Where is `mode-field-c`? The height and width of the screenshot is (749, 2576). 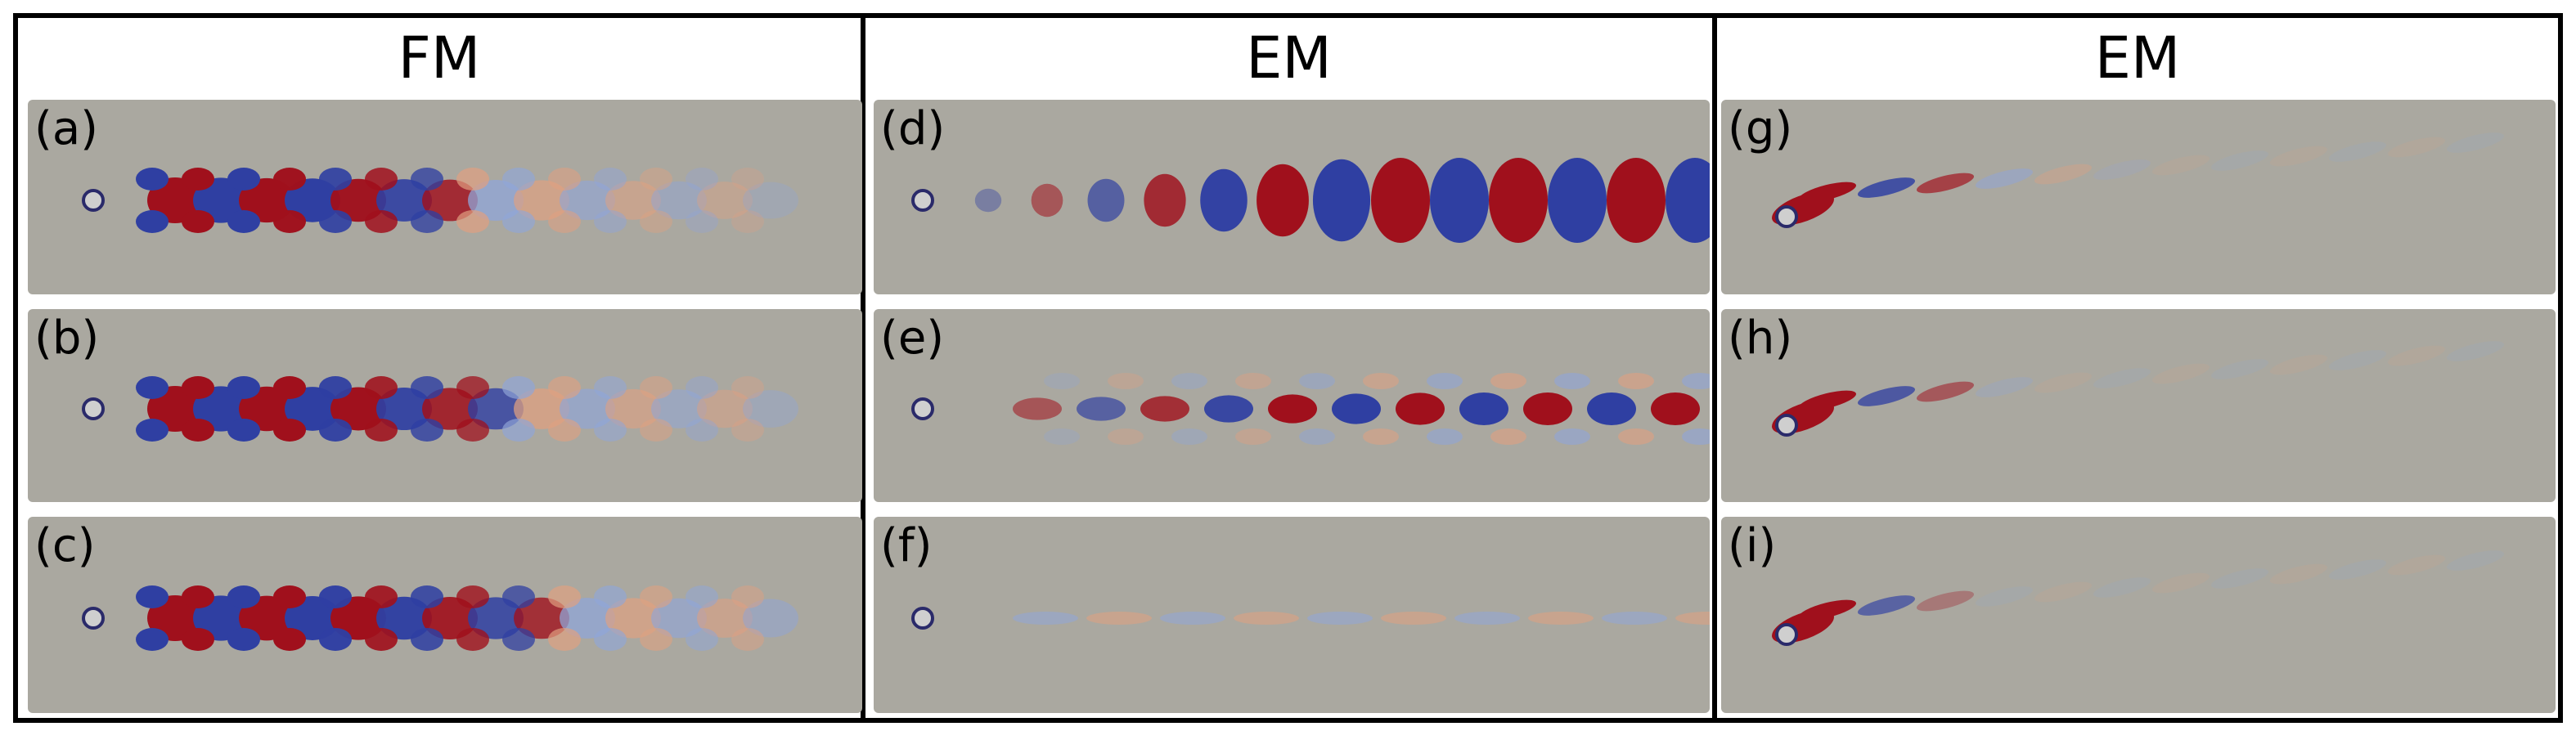
mode-field-c is located at coordinates (440, 618).